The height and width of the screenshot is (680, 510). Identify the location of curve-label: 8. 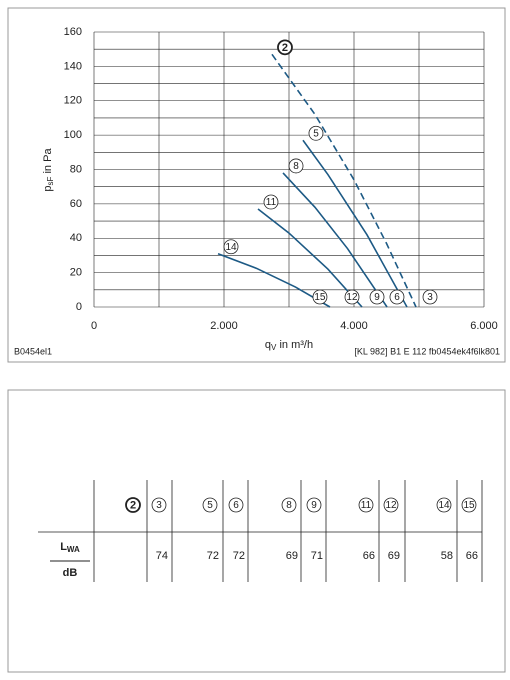
(296, 166).